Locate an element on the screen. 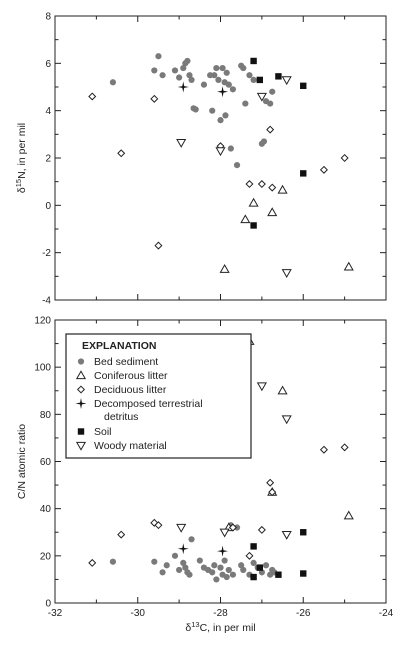  legend-marker-deciduous-litter is located at coordinates (81, 389).